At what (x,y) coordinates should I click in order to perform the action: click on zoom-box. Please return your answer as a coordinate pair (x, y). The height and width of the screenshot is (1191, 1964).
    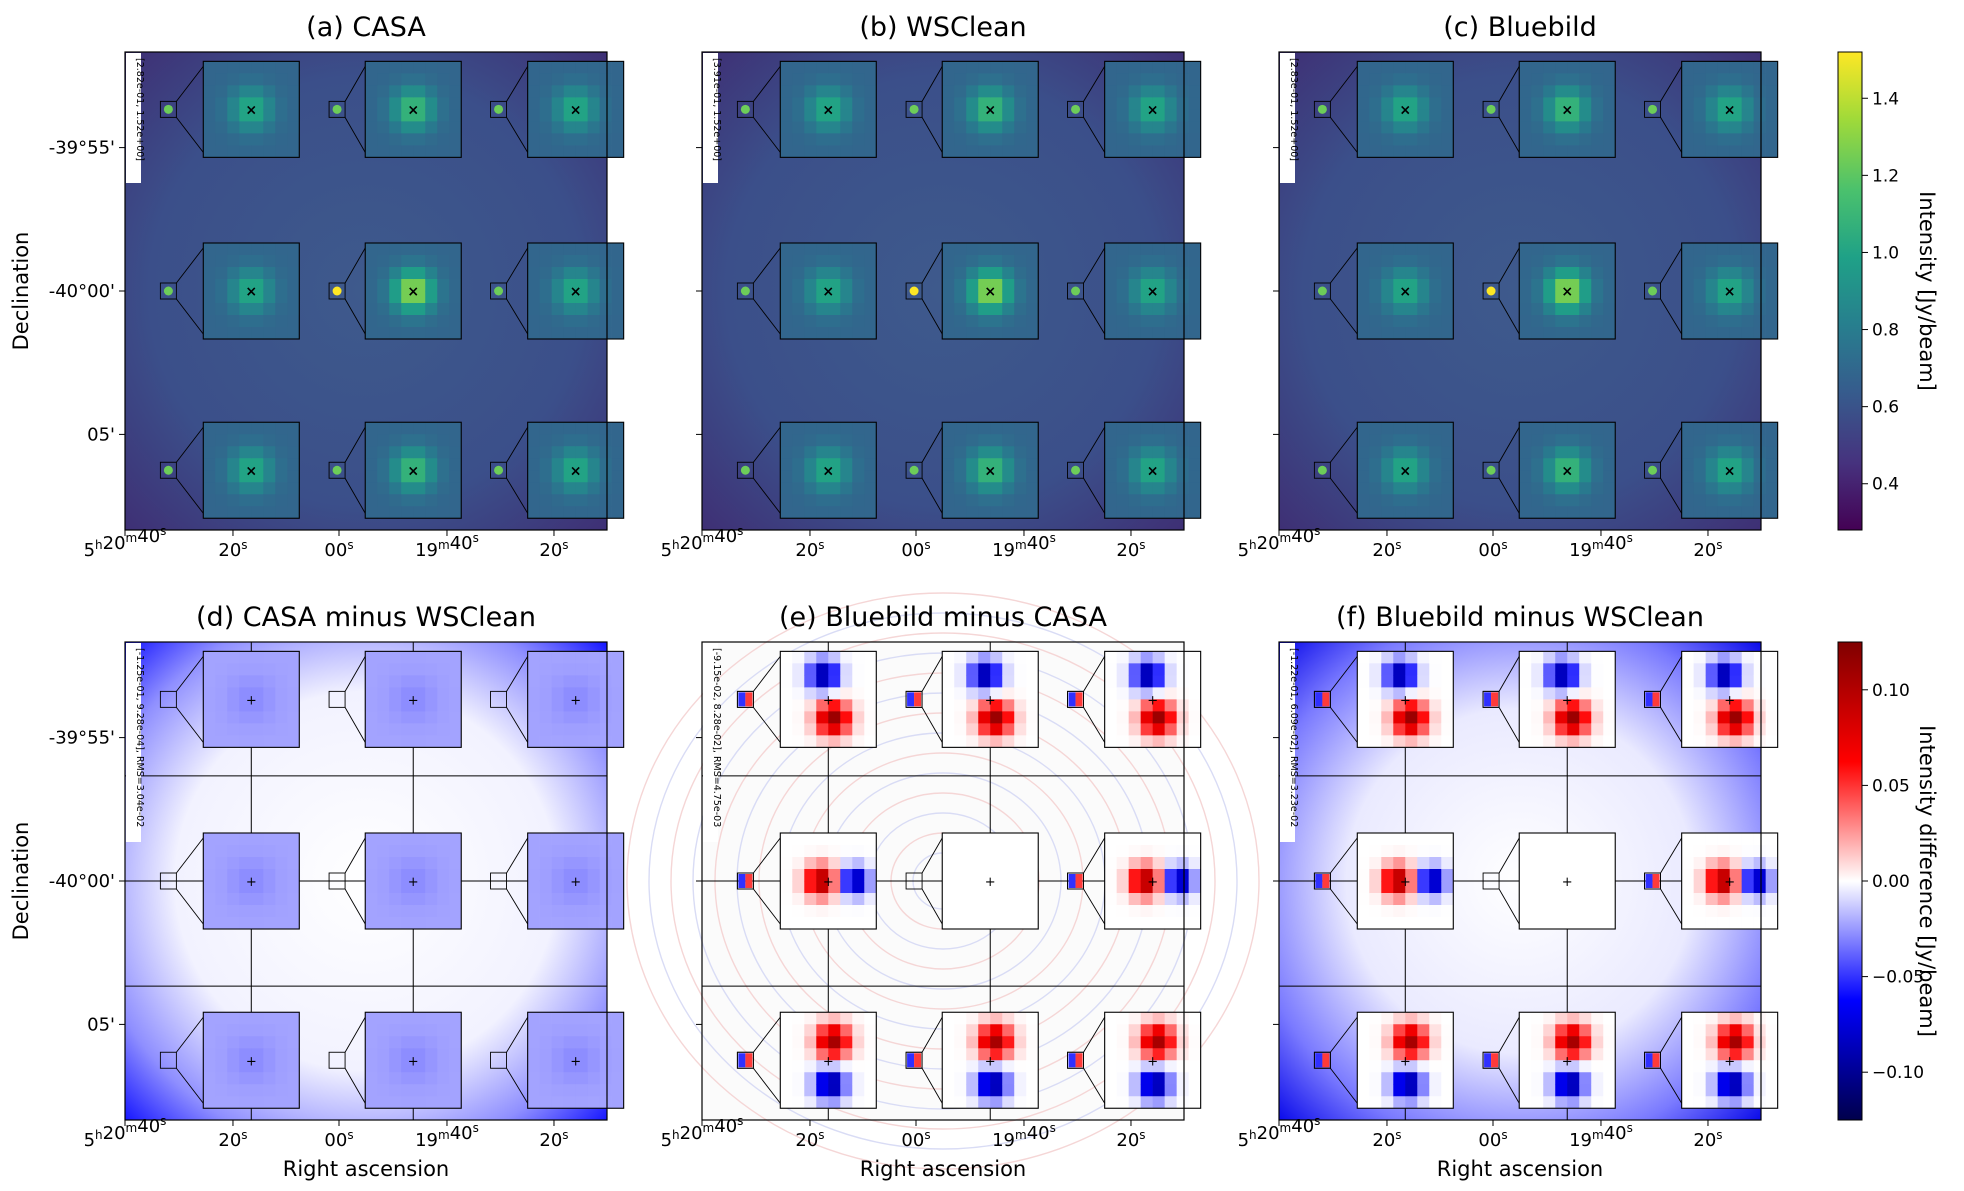
    Looking at the image, I should click on (1491, 1060).